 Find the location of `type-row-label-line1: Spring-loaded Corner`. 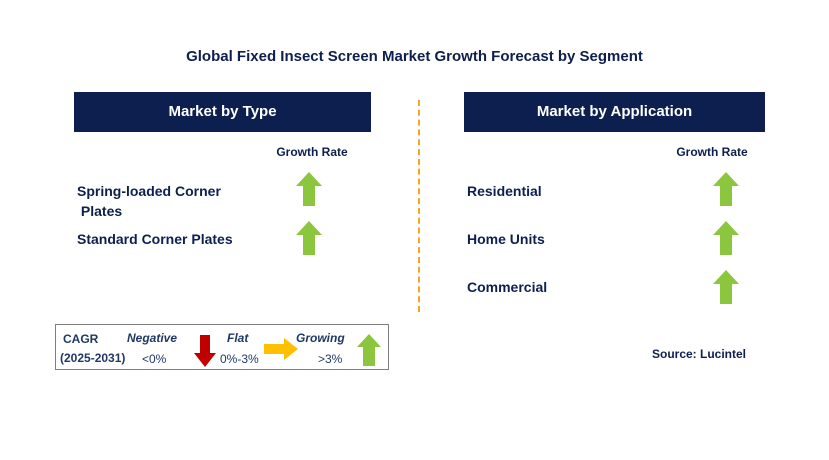

type-row-label-line1: Spring-loaded Corner is located at coordinates (149, 191).